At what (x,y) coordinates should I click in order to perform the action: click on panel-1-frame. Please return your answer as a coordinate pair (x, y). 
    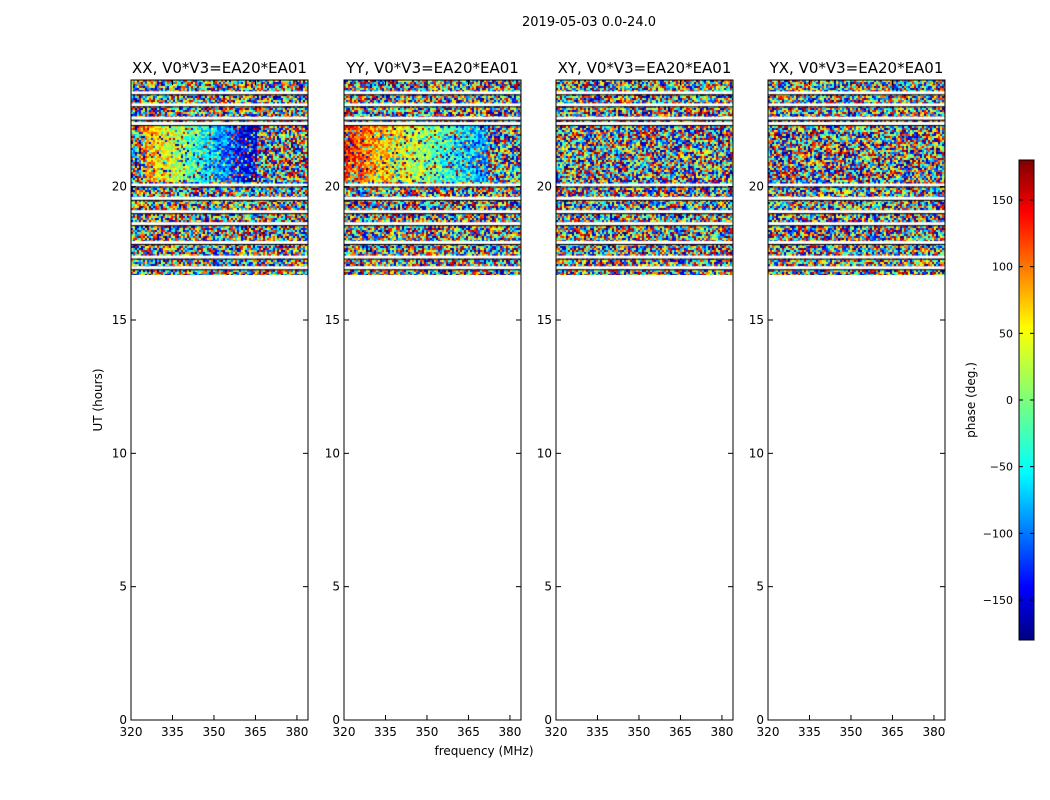
    Looking at the image, I should click on (219, 400).